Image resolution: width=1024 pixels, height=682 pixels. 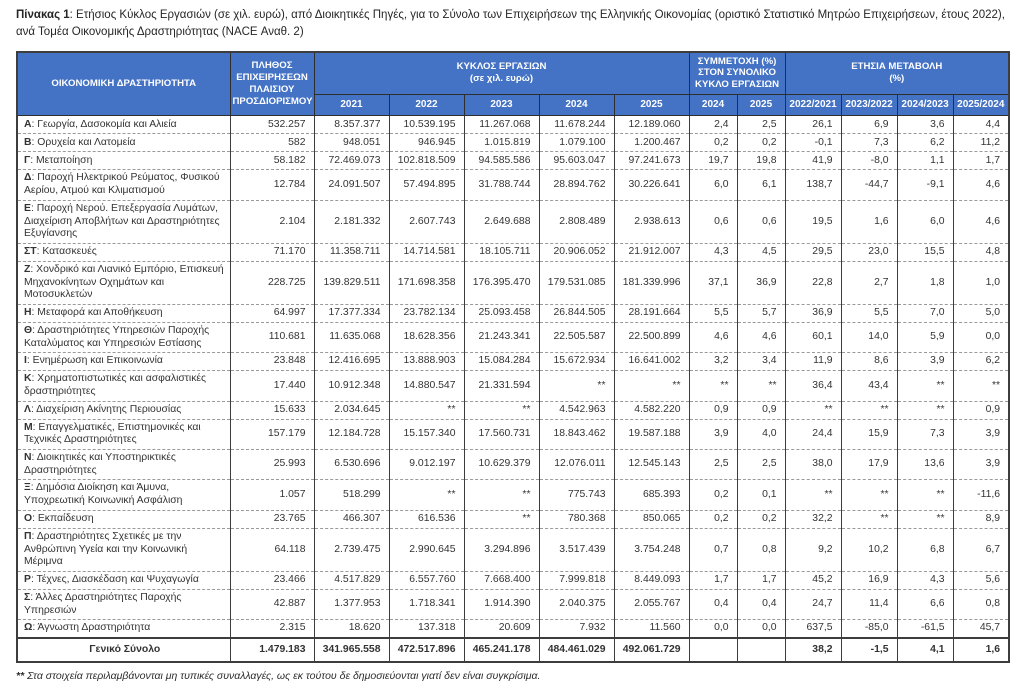 I want to click on value-cell: 16,9, so click(x=869, y=580).